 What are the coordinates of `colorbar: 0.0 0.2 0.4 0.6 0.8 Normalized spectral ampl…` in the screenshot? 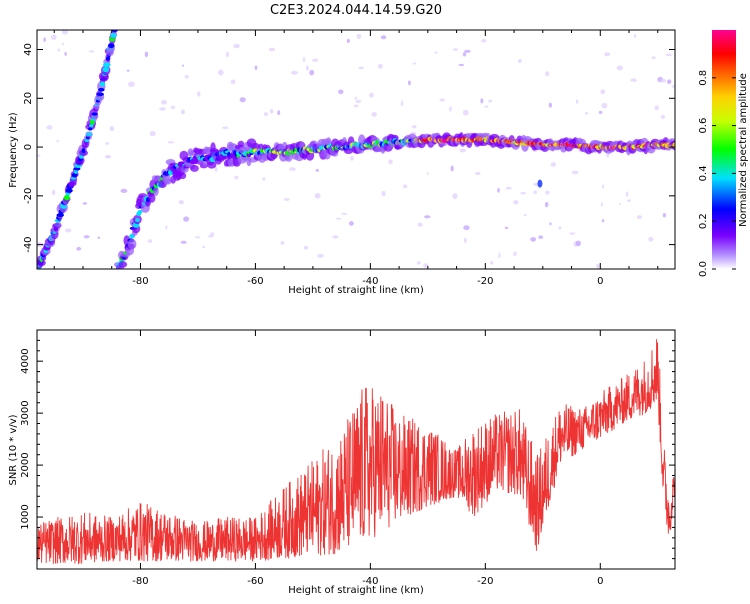 It's located at (723, 153).